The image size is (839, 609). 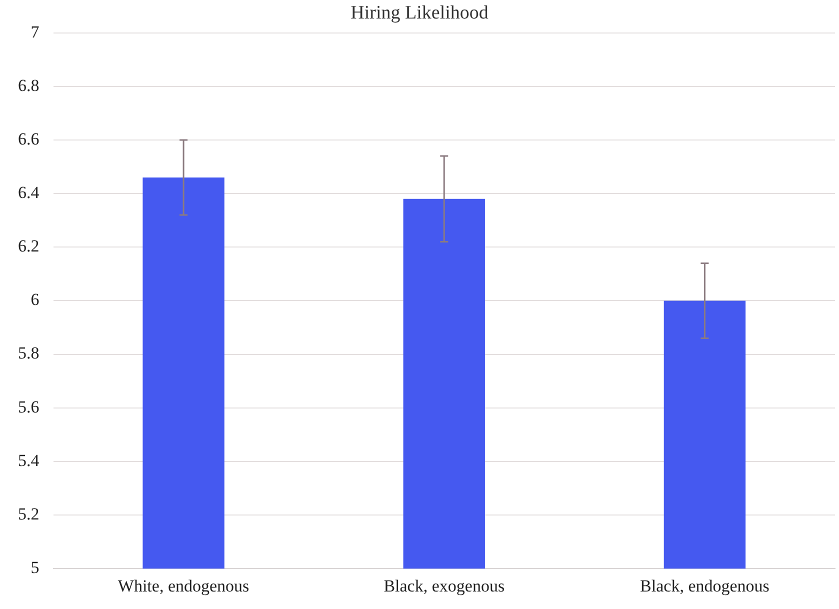 What do you see at coordinates (35, 568) in the screenshot?
I see `y-tick-label: 5` at bounding box center [35, 568].